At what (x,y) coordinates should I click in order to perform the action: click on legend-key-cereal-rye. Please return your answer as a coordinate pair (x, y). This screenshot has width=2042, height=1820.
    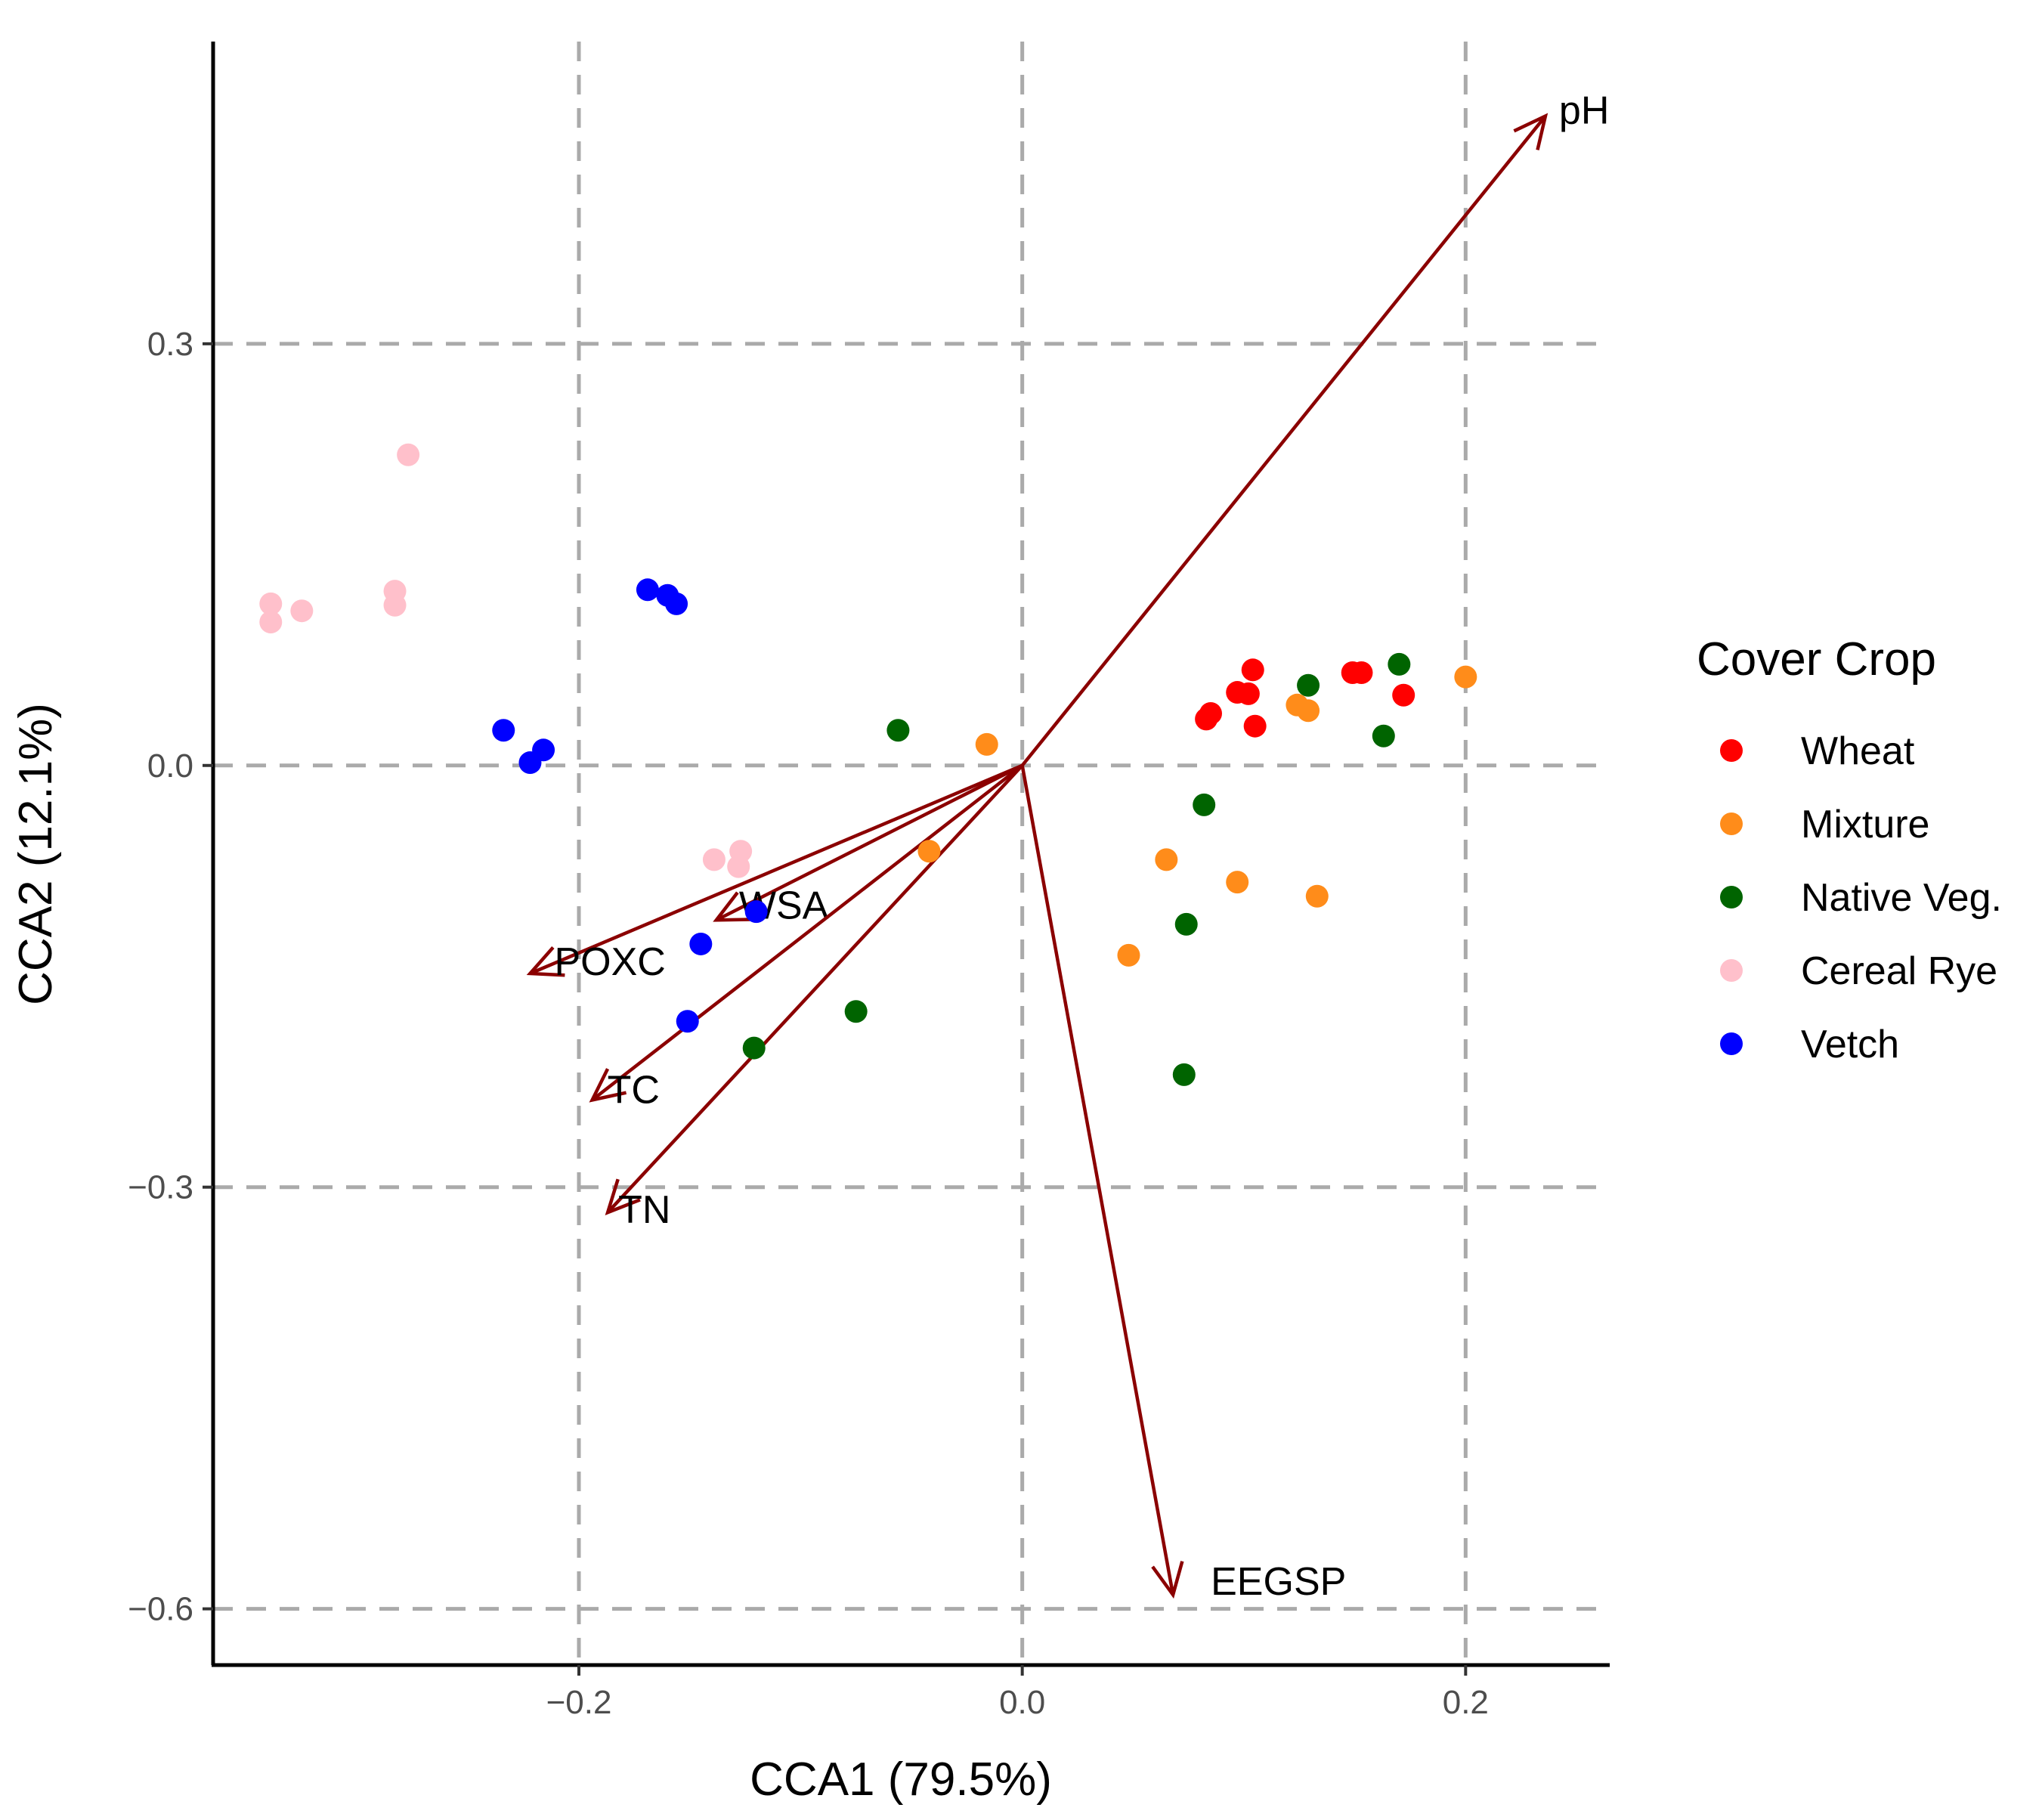
    Looking at the image, I should click on (1731, 970).